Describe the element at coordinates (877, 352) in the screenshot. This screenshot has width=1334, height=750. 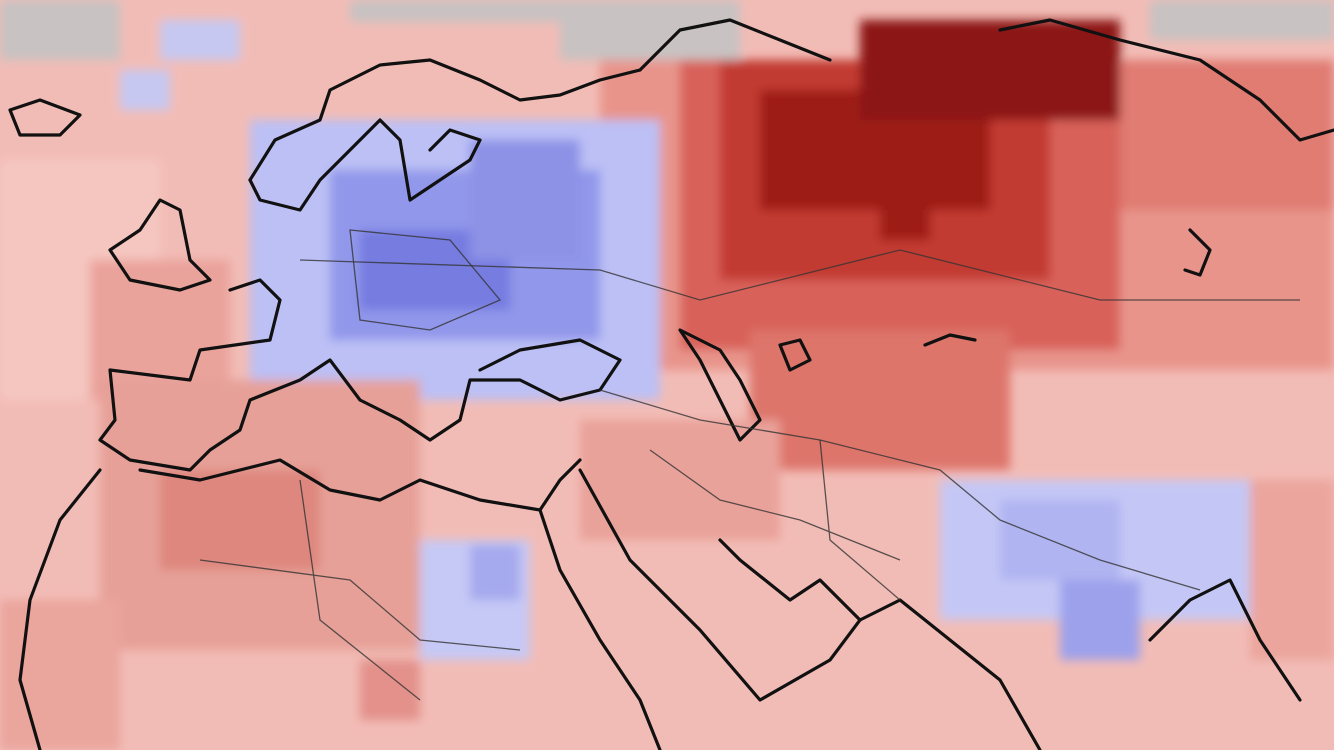
I see `lake` at that location.